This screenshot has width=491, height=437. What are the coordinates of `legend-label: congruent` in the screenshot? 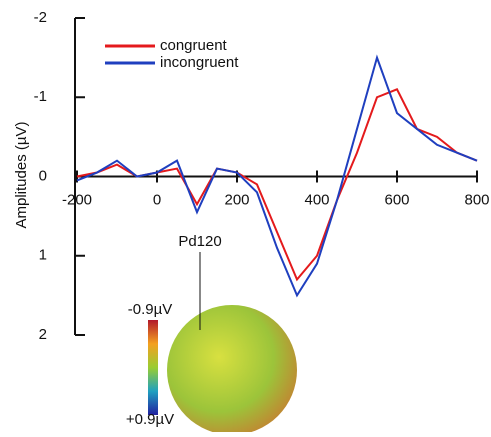 It's located at (194, 45).